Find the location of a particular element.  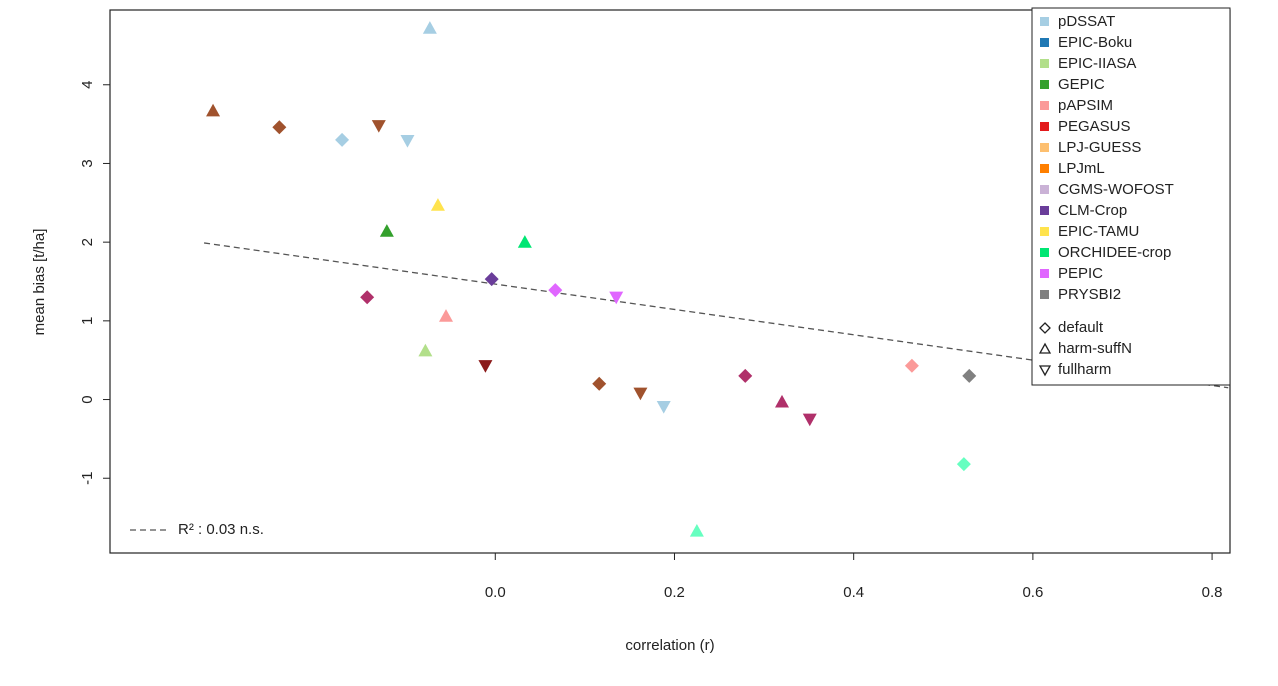

x-tick-label: 0.4 is located at coordinates (853, 592).